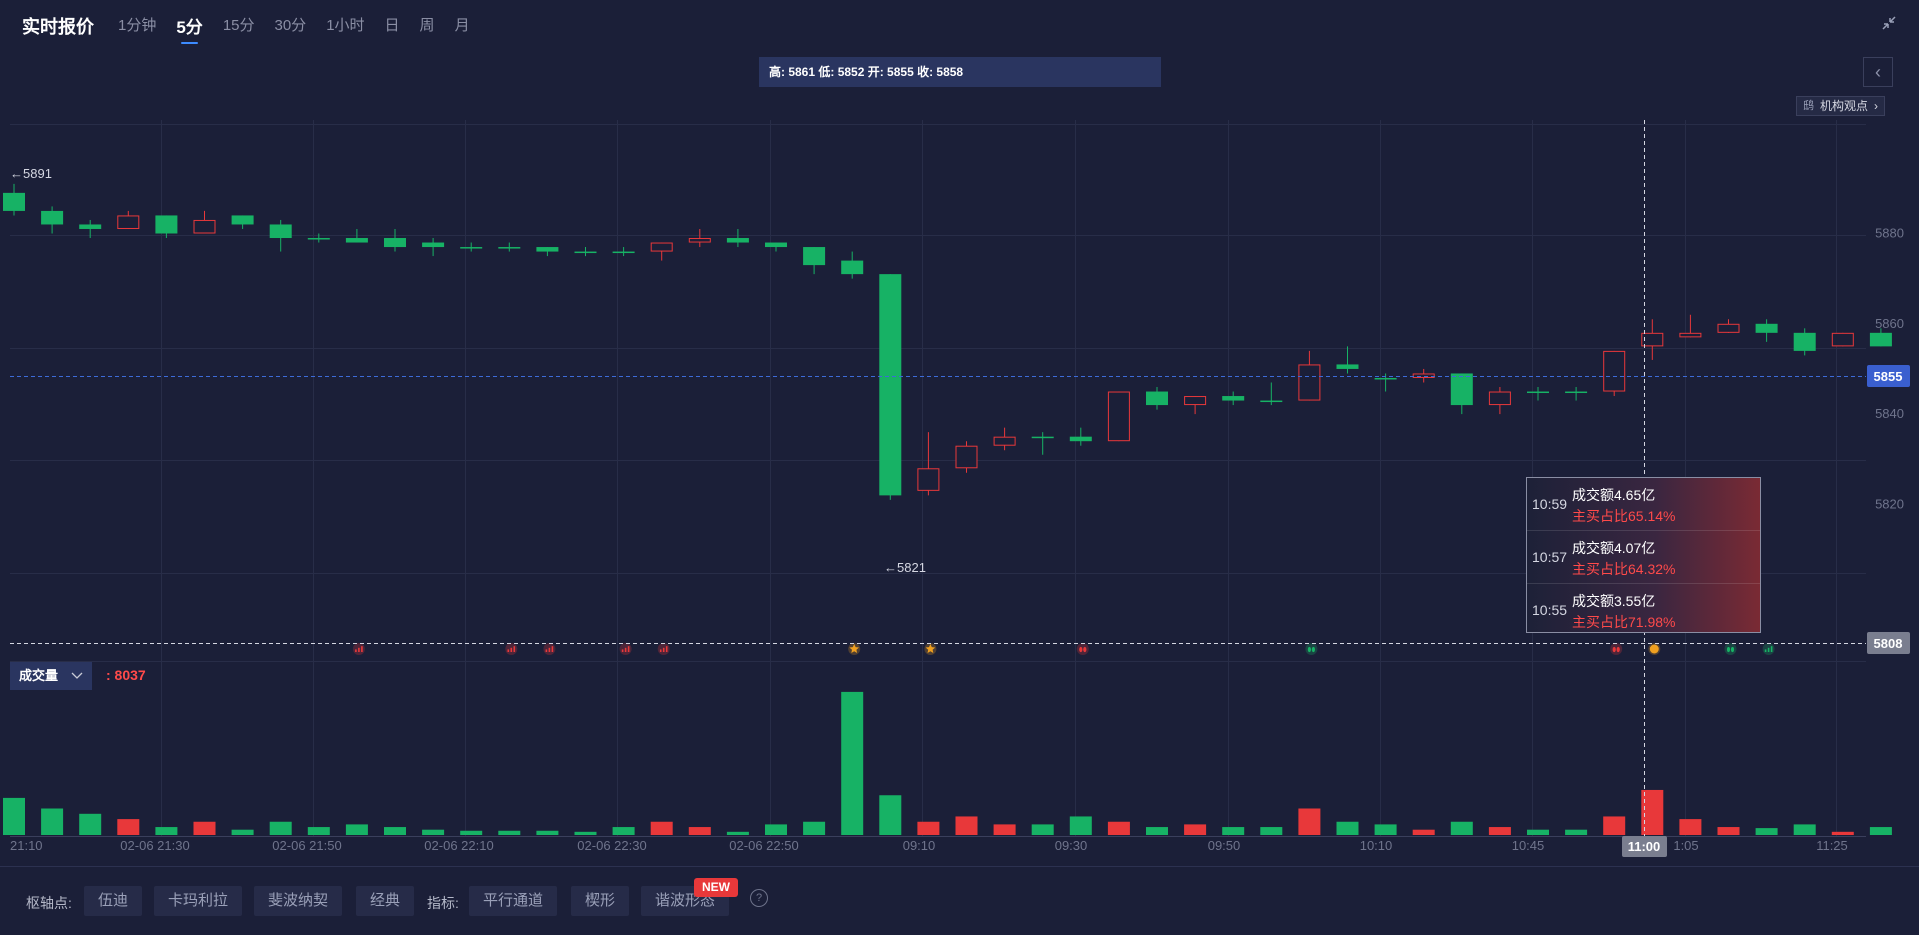  I want to click on pivot-option-fibonacci: 斐波纳契, so click(298, 901).